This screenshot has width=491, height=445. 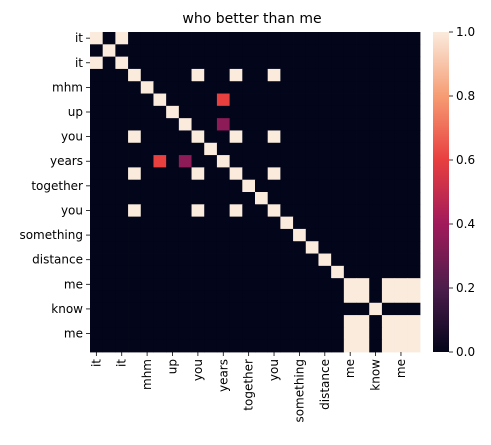 What do you see at coordinates (223, 375) in the screenshot?
I see `x-tick-label: years` at bounding box center [223, 375].